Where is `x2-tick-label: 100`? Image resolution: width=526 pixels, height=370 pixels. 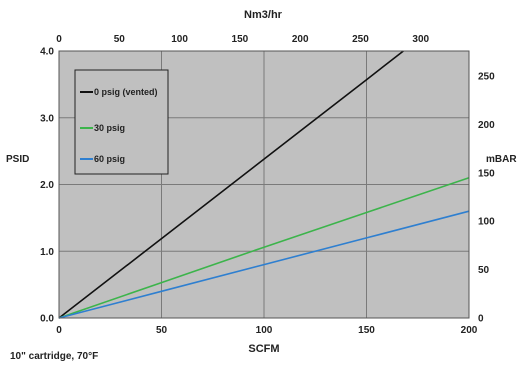
x2-tick-label: 100 is located at coordinates (179, 39).